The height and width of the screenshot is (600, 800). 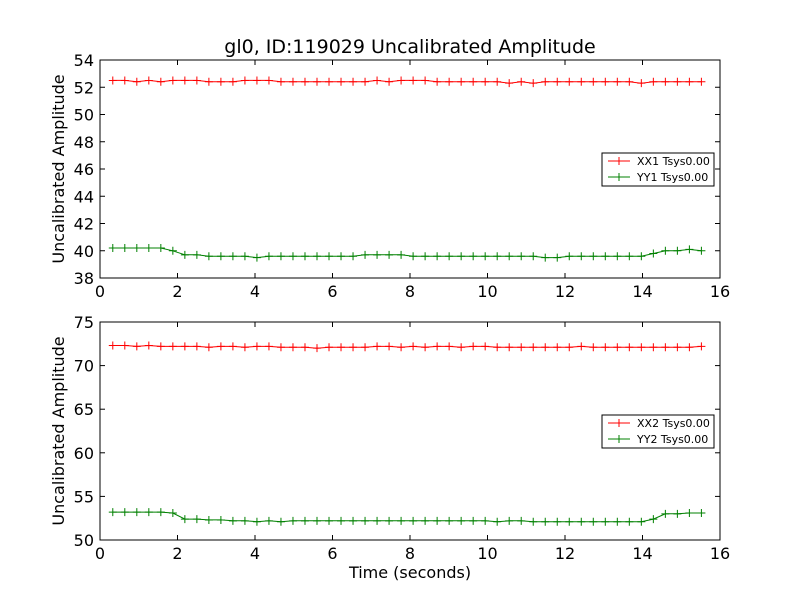 What do you see at coordinates (84, 409) in the screenshot?
I see `y-tick-label: 65` at bounding box center [84, 409].